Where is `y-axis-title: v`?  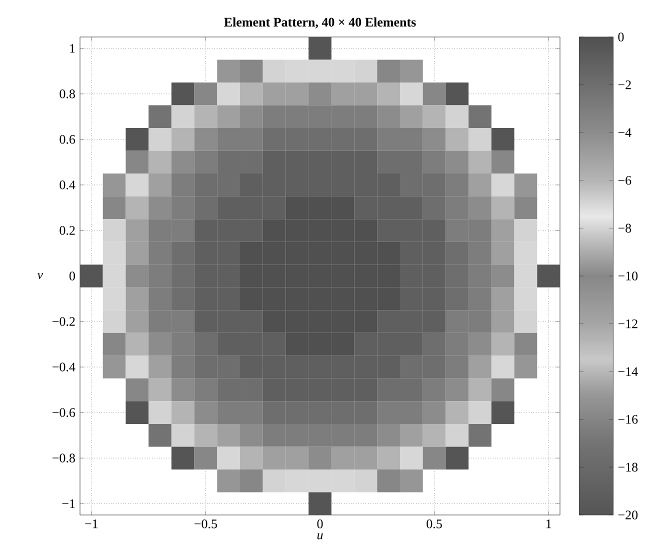
y-axis-title: v is located at coordinates (40, 276).